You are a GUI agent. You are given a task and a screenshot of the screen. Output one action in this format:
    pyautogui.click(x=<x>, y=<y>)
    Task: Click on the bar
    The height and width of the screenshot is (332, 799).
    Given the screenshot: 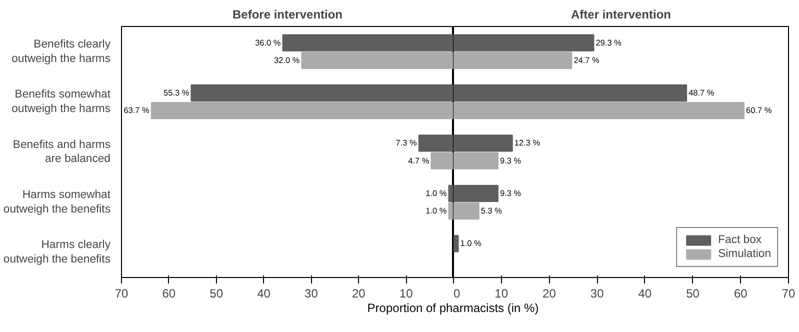 What is the action you would take?
    pyautogui.click(x=456, y=243)
    